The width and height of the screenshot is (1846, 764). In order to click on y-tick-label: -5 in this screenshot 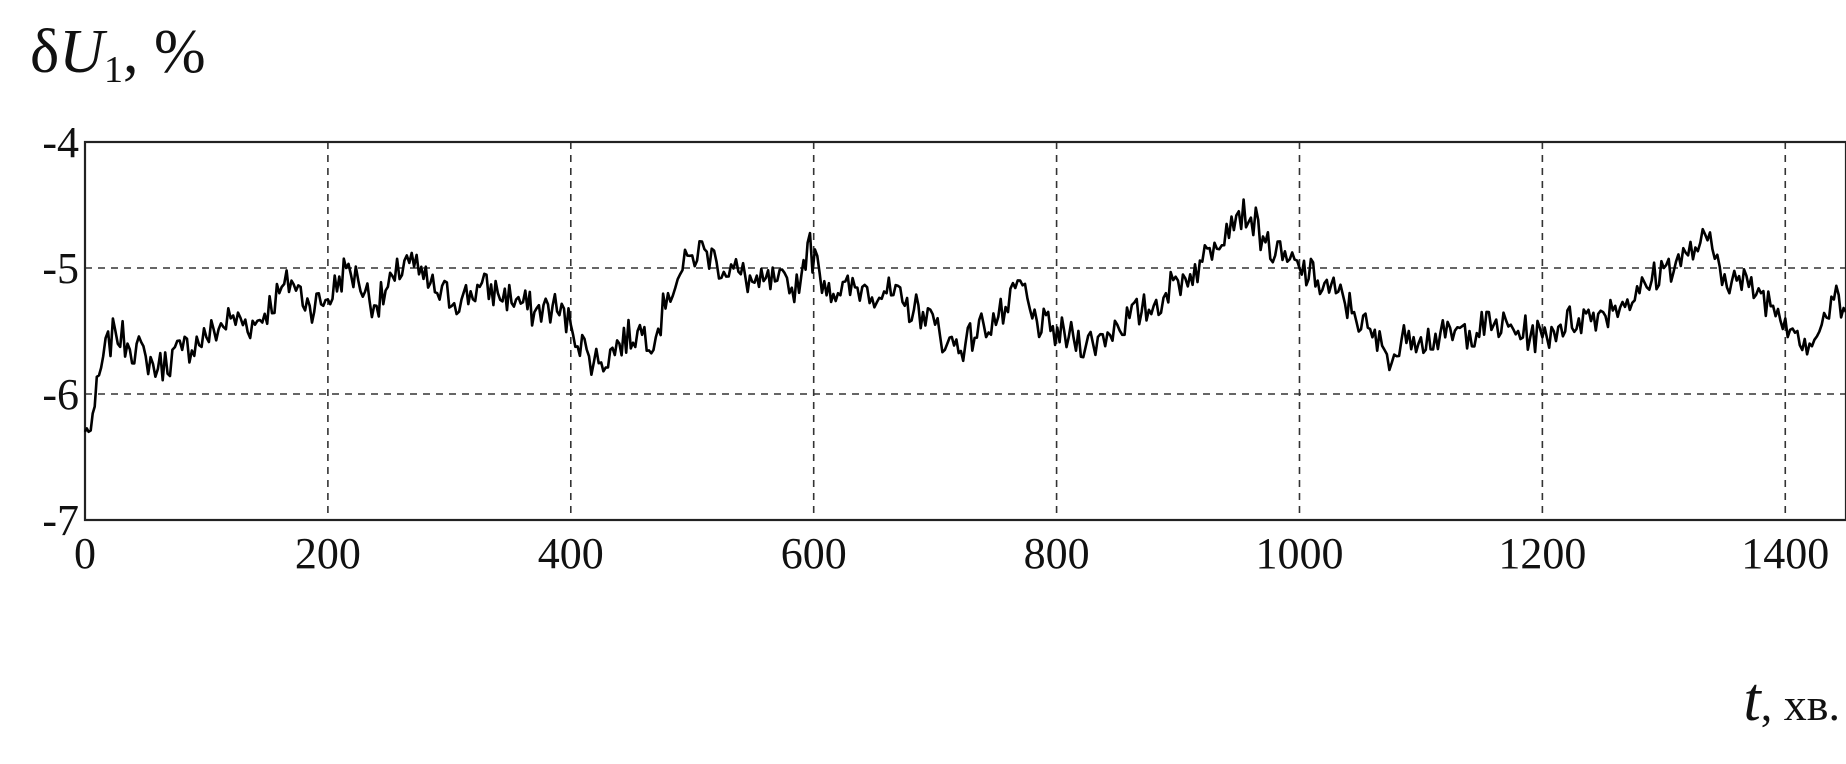, I will do `click(60, 268)`.